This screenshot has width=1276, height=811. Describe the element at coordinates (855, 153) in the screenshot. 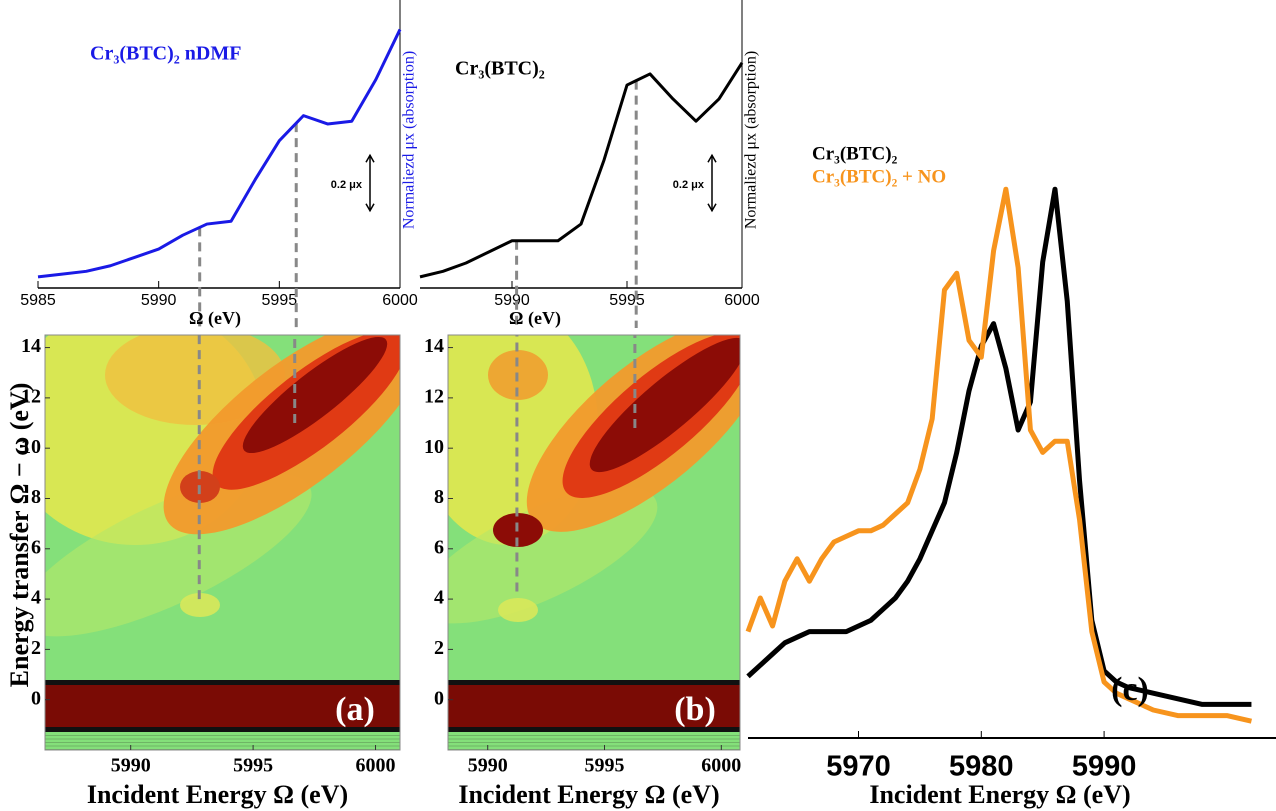

I see `legend-label: Cr₃(BTC)₂` at that location.